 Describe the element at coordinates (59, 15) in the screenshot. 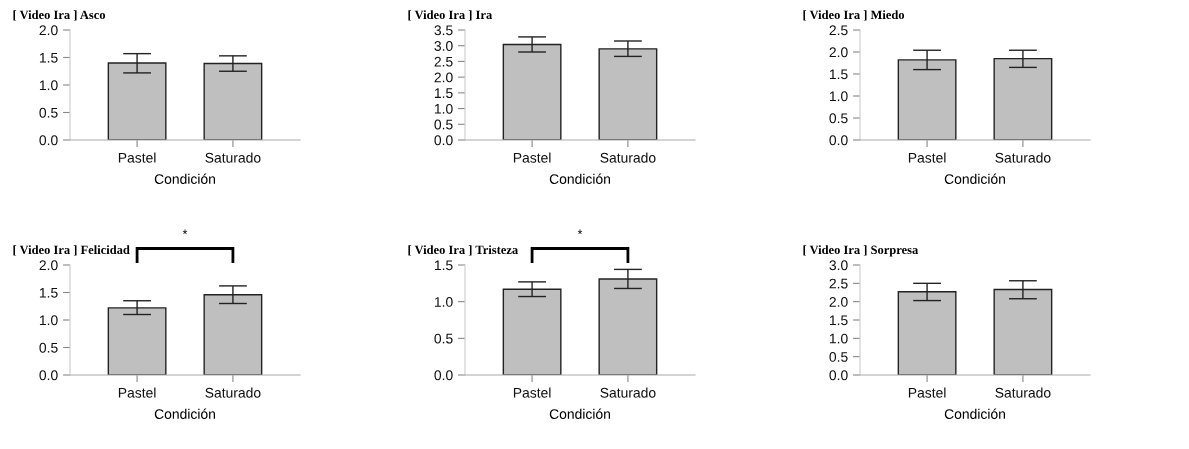

I see `chart-title: [ Video Ira ] Asco` at that location.